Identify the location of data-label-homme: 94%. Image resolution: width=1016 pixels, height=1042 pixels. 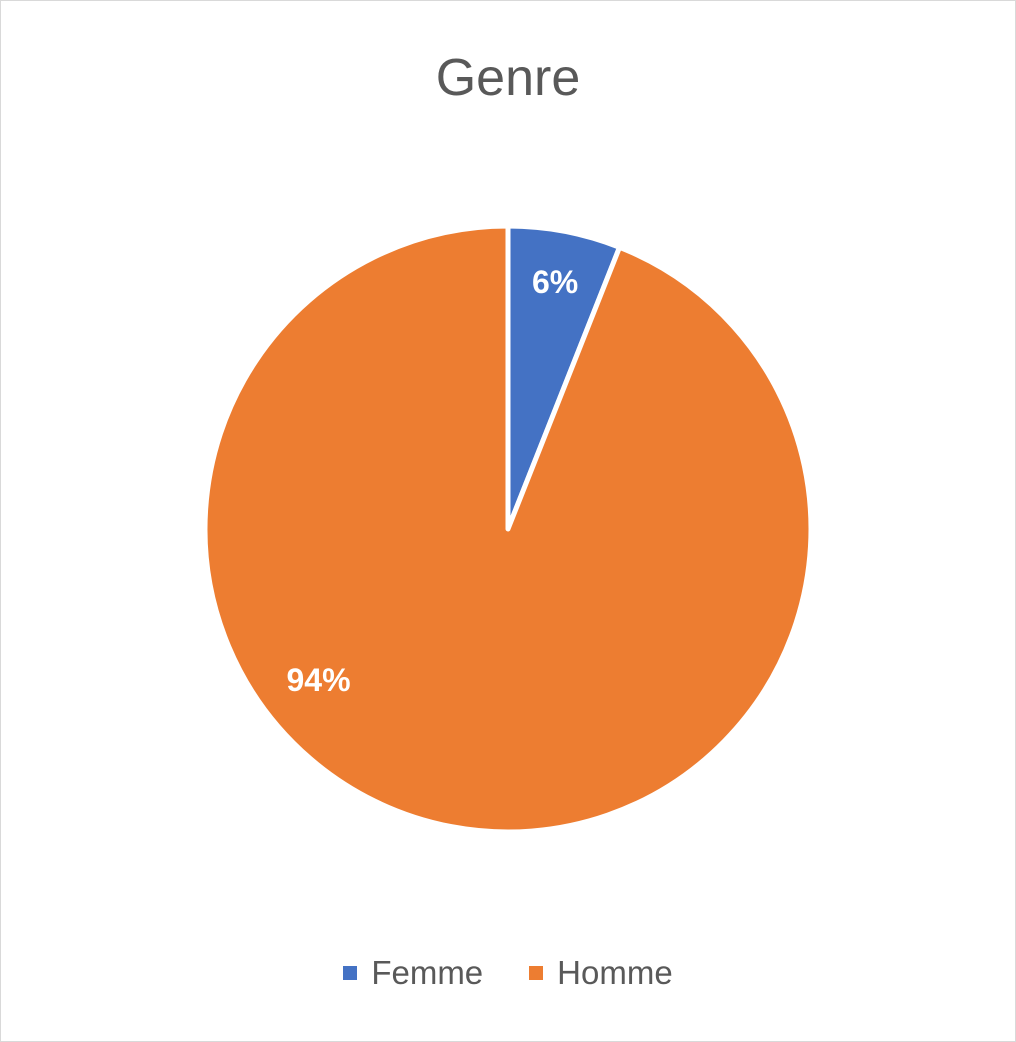
(319, 680).